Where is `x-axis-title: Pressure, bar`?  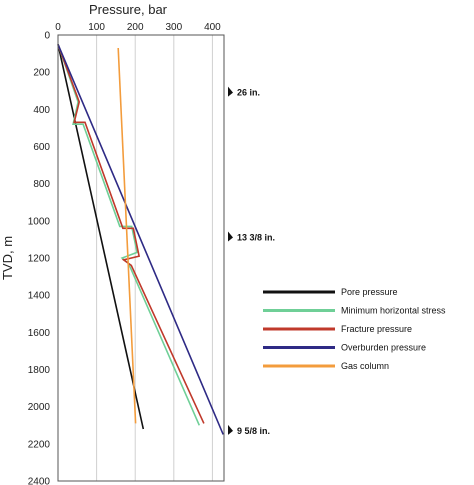 x-axis-title: Pressure, bar is located at coordinates (128, 9).